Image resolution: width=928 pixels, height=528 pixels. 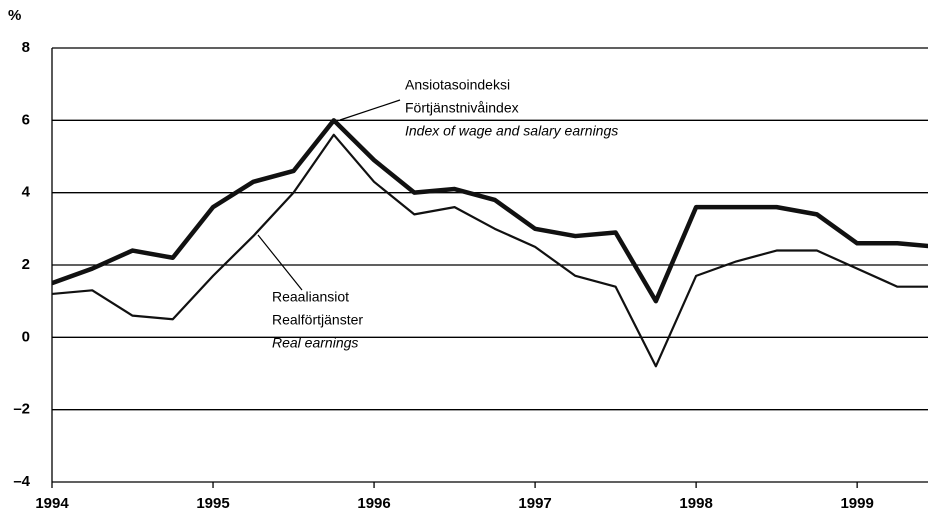 What do you see at coordinates (14, 15) in the screenshot?
I see `y-axis-label: %` at bounding box center [14, 15].